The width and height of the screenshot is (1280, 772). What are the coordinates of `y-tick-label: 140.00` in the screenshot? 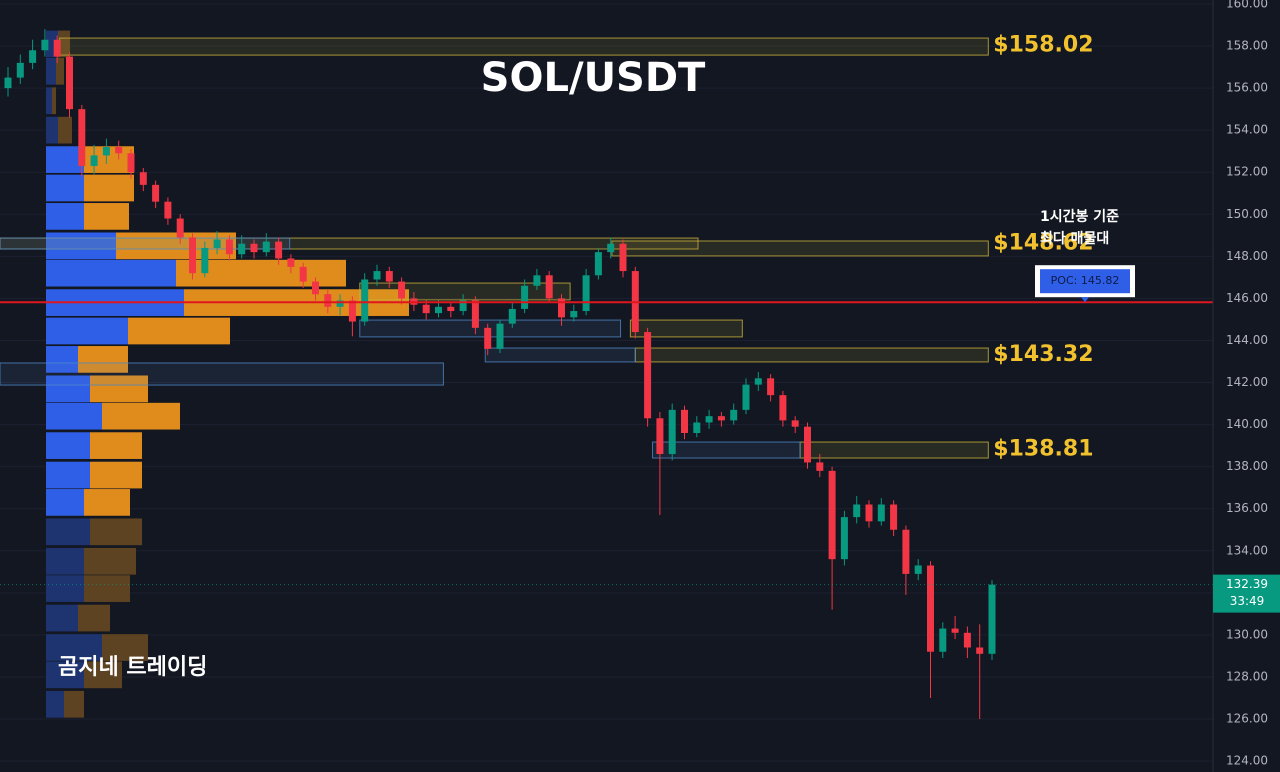 It's located at (1247, 424).